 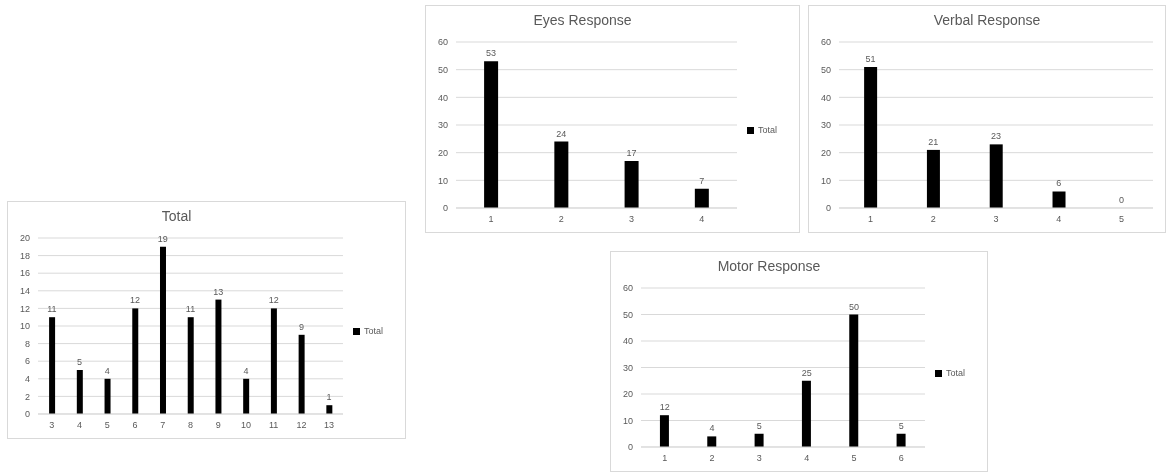 I want to click on y-tick-label: 12, so click(x=24, y=308).